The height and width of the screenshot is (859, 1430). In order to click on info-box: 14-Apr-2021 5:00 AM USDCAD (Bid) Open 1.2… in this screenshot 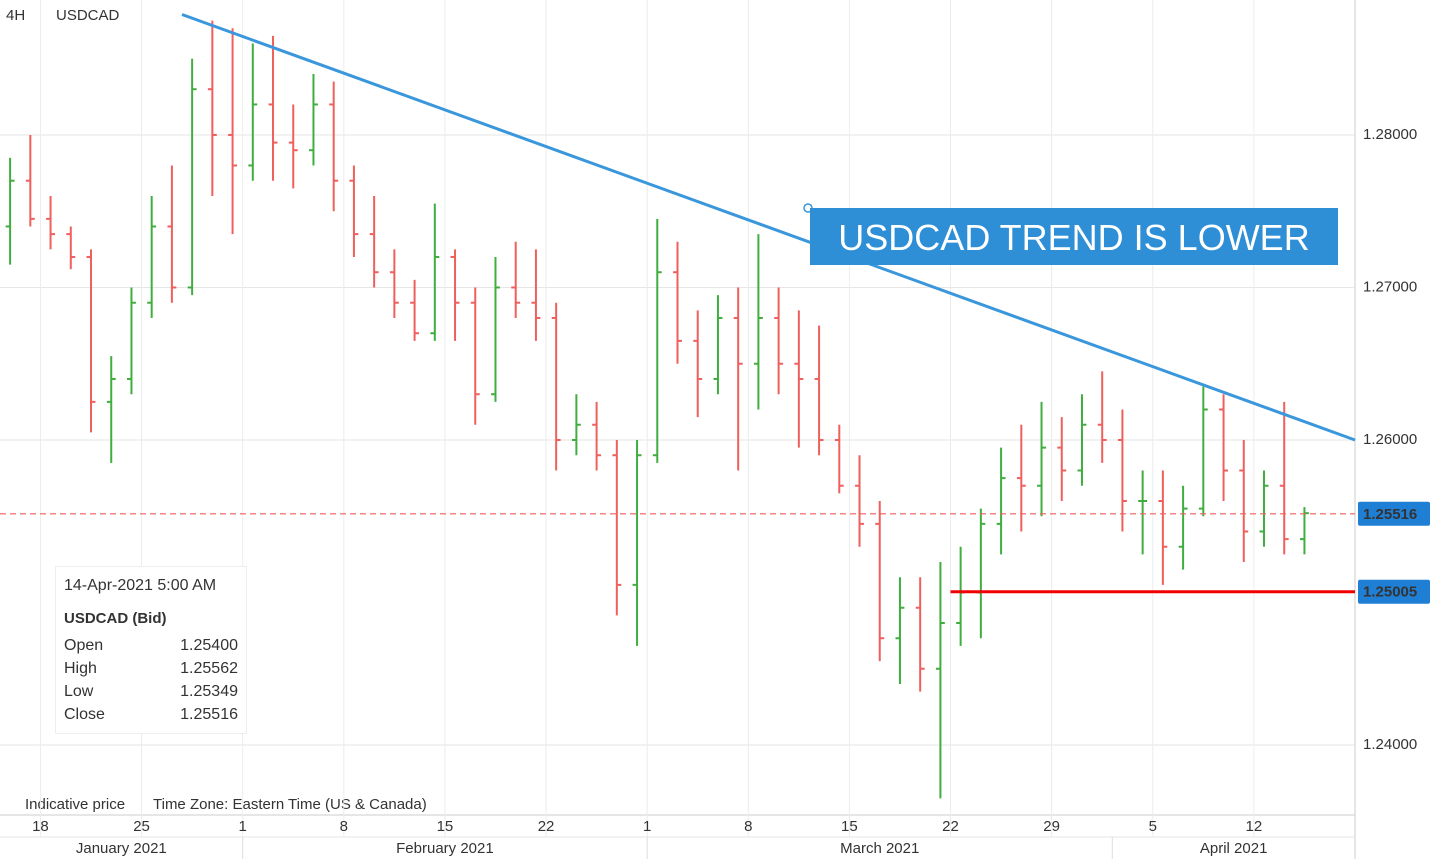, I will do `click(151, 650)`.